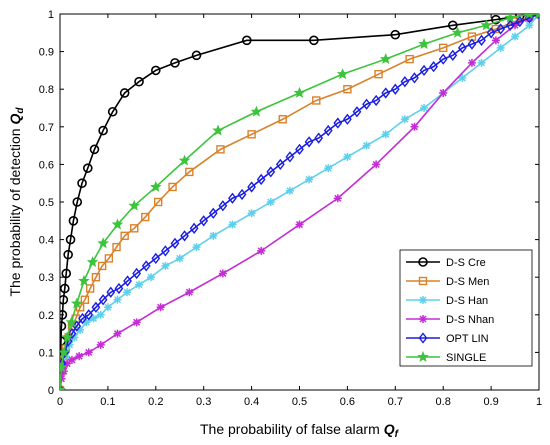 The height and width of the screenshot is (445, 550). Describe the element at coordinates (15, 212) in the screenshot. I see `y-axis-title-text: The probability of detection` at that location.